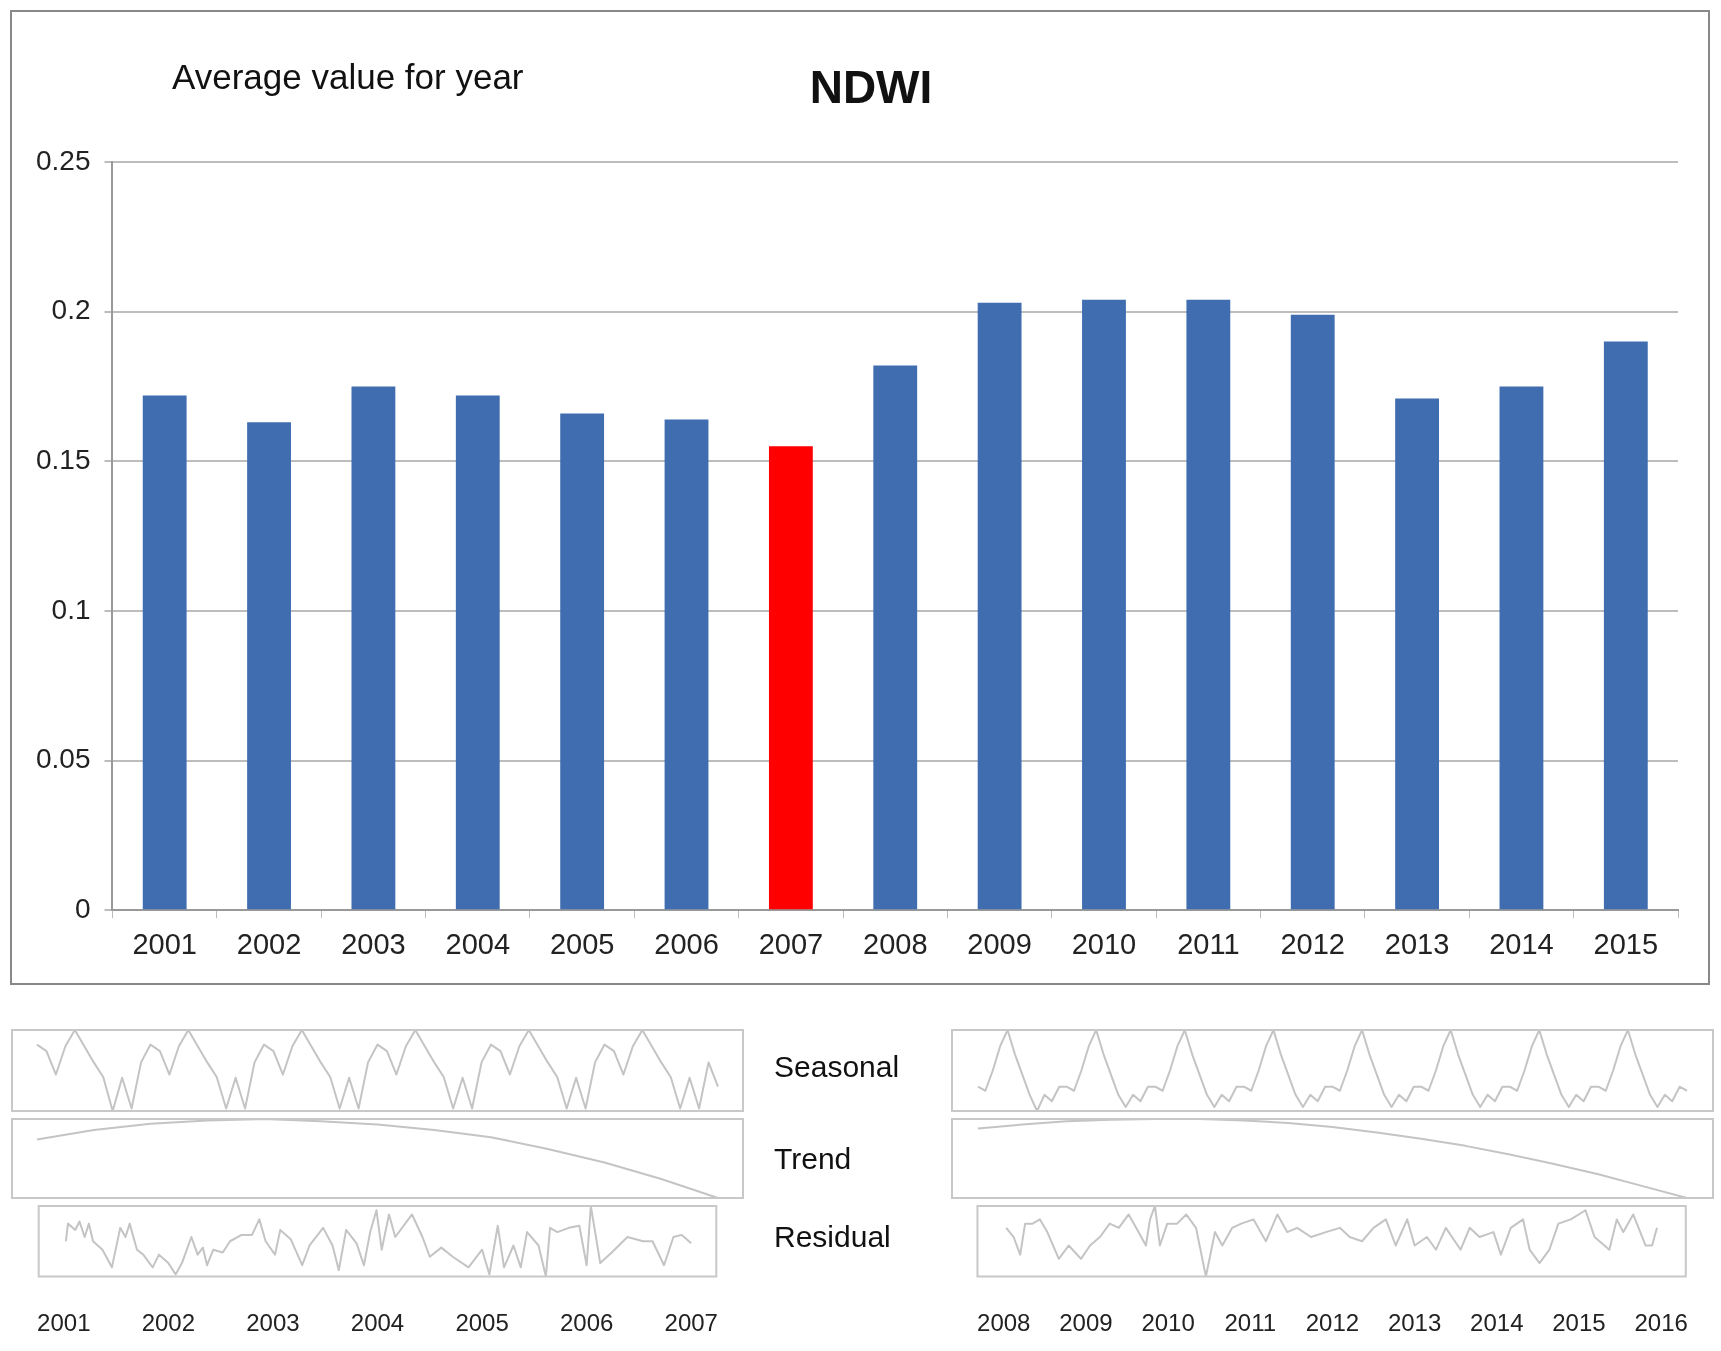  What do you see at coordinates (71, 609) in the screenshot?
I see `y-tick-label: 0.1` at bounding box center [71, 609].